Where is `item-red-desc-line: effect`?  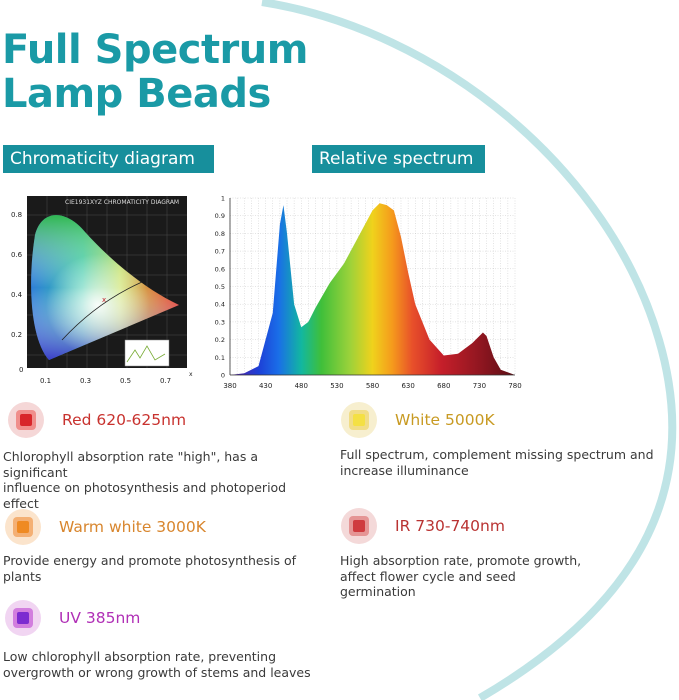
item-red-desc-line: effect is located at coordinates (21, 503).